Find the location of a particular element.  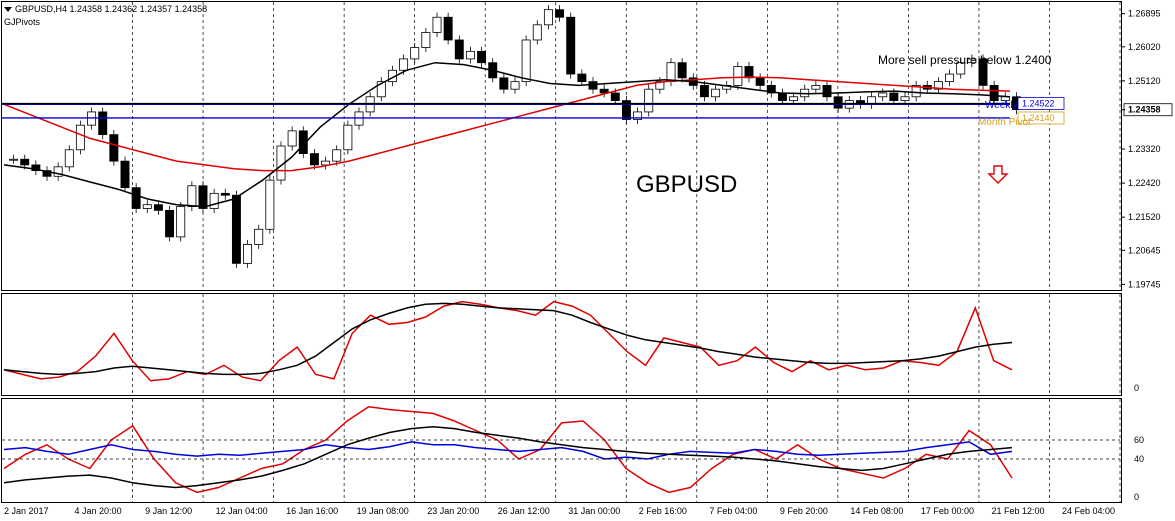

y-tick-label: 1.24358 is located at coordinates (1144, 110).